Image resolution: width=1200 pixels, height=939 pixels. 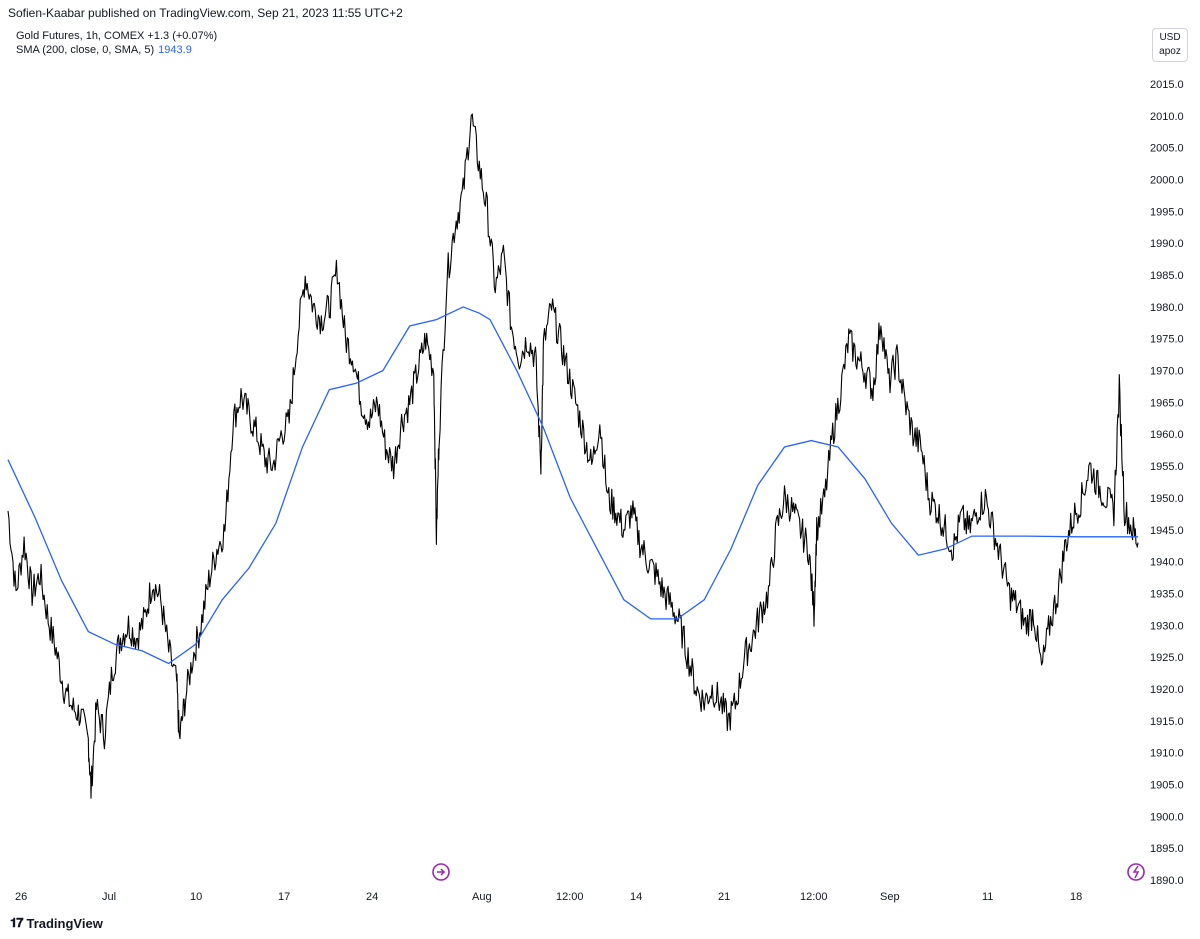 What do you see at coordinates (441, 872) in the screenshot?
I see `event-marker-icon` at bounding box center [441, 872].